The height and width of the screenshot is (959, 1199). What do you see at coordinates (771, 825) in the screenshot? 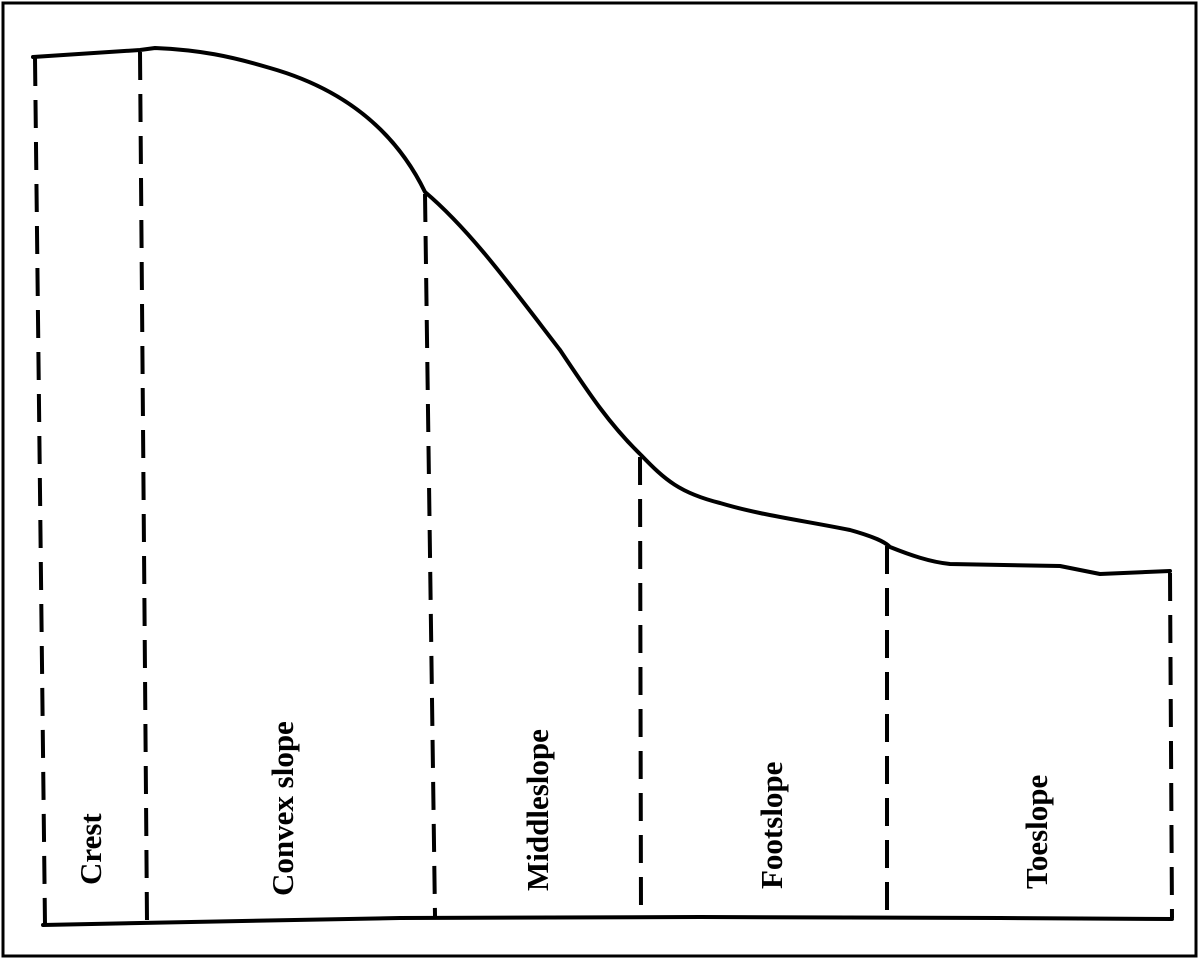
I see `zone-label-footslope: Footslope` at bounding box center [771, 825].